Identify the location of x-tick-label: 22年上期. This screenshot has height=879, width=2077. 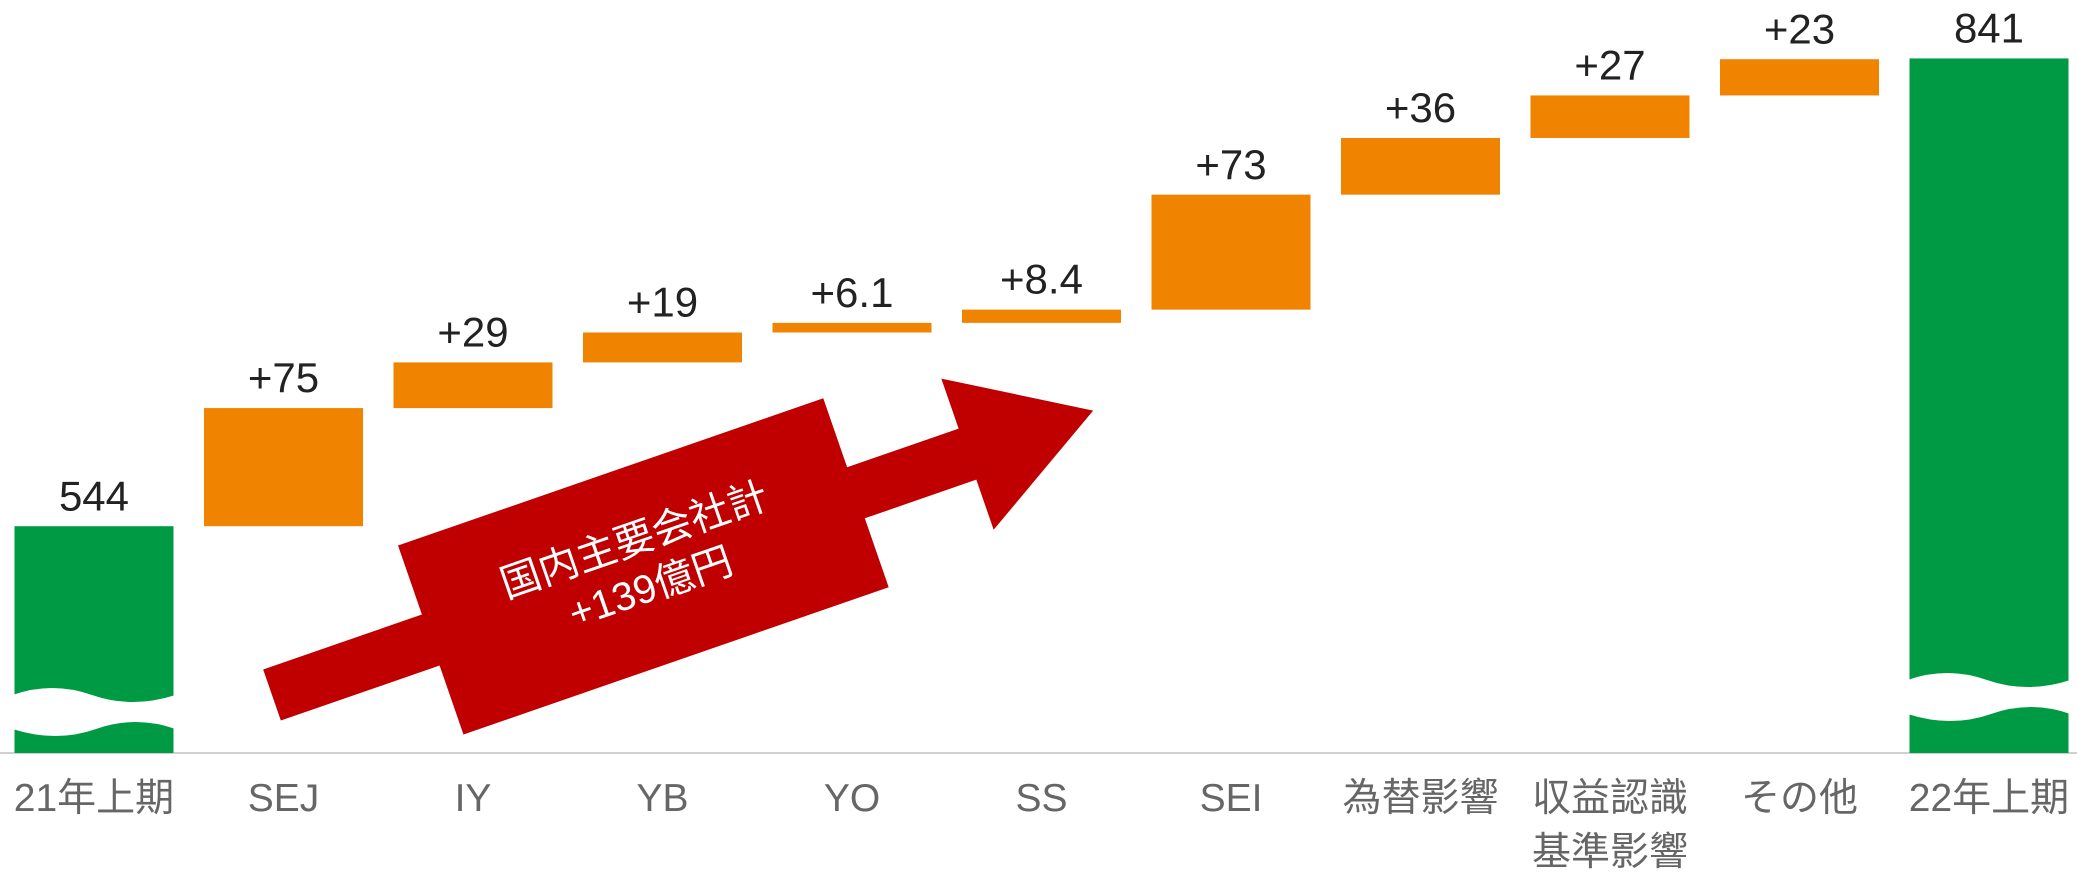
(1989, 798).